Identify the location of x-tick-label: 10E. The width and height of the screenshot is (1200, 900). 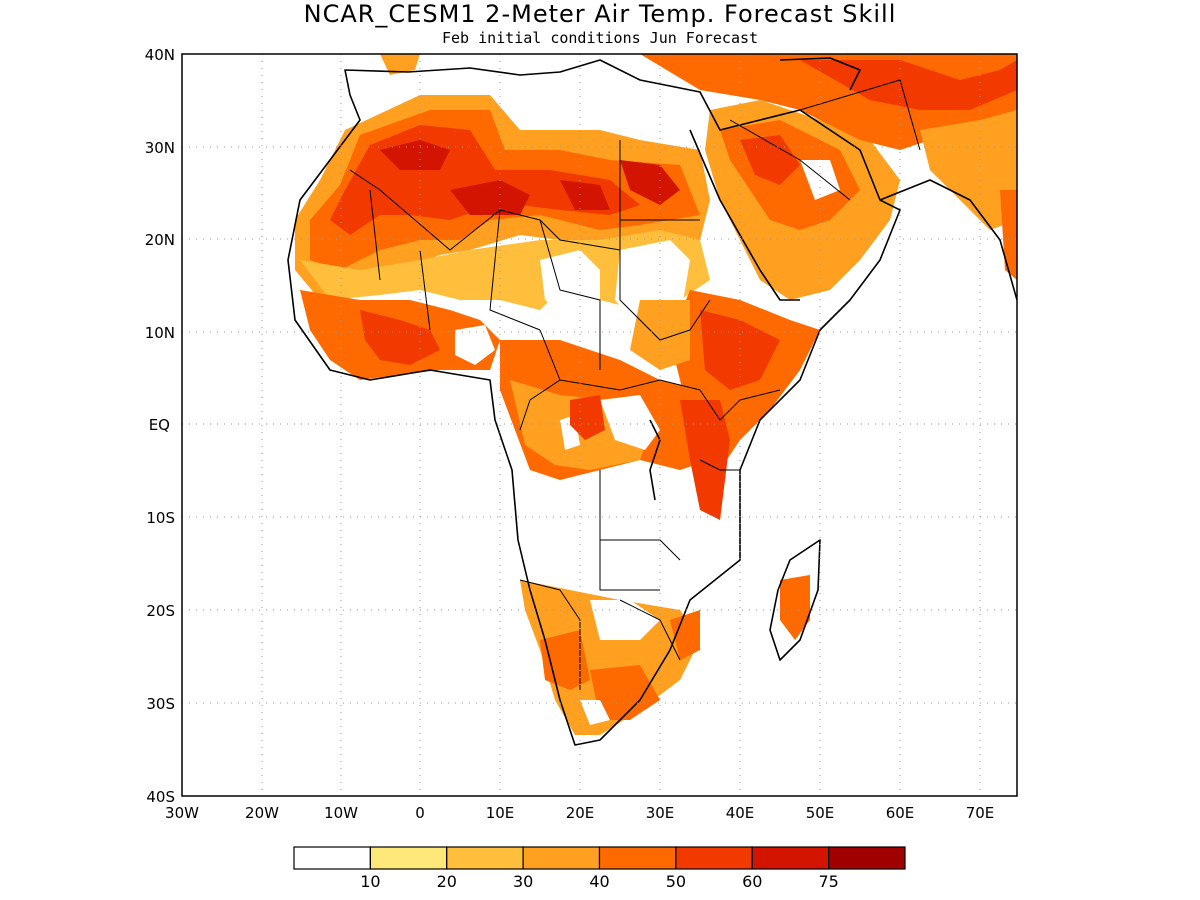
(500, 813).